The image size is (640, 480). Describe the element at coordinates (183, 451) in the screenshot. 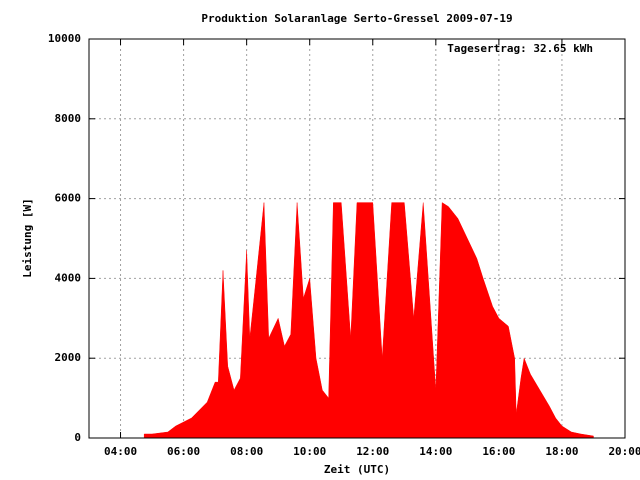

I see `x-tick-label: 06:00` at that location.